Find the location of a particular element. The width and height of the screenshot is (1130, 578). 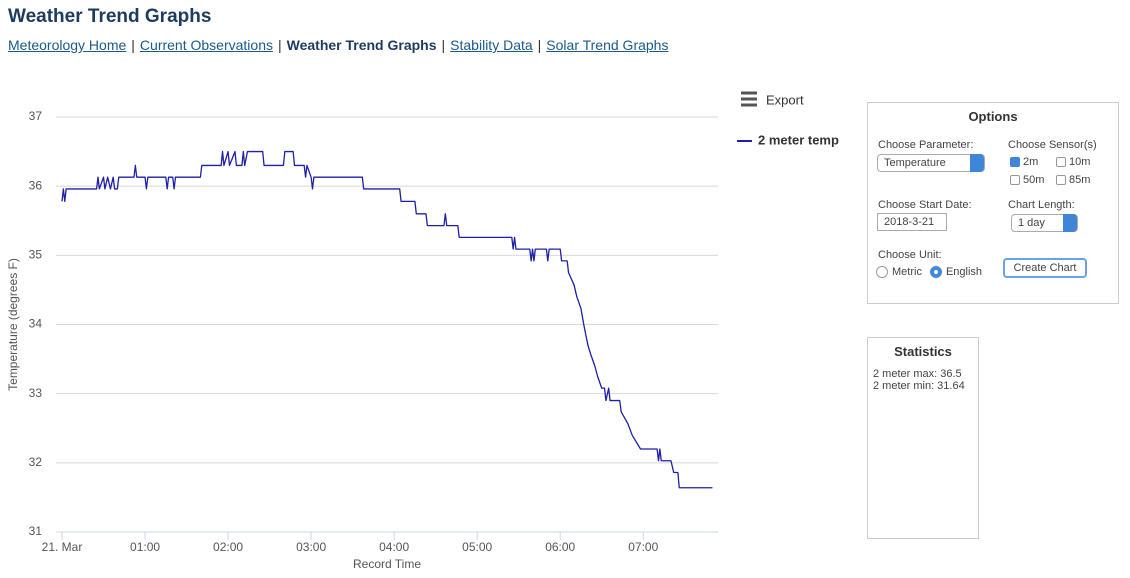

length-value: 1 day is located at coordinates (1031, 223).